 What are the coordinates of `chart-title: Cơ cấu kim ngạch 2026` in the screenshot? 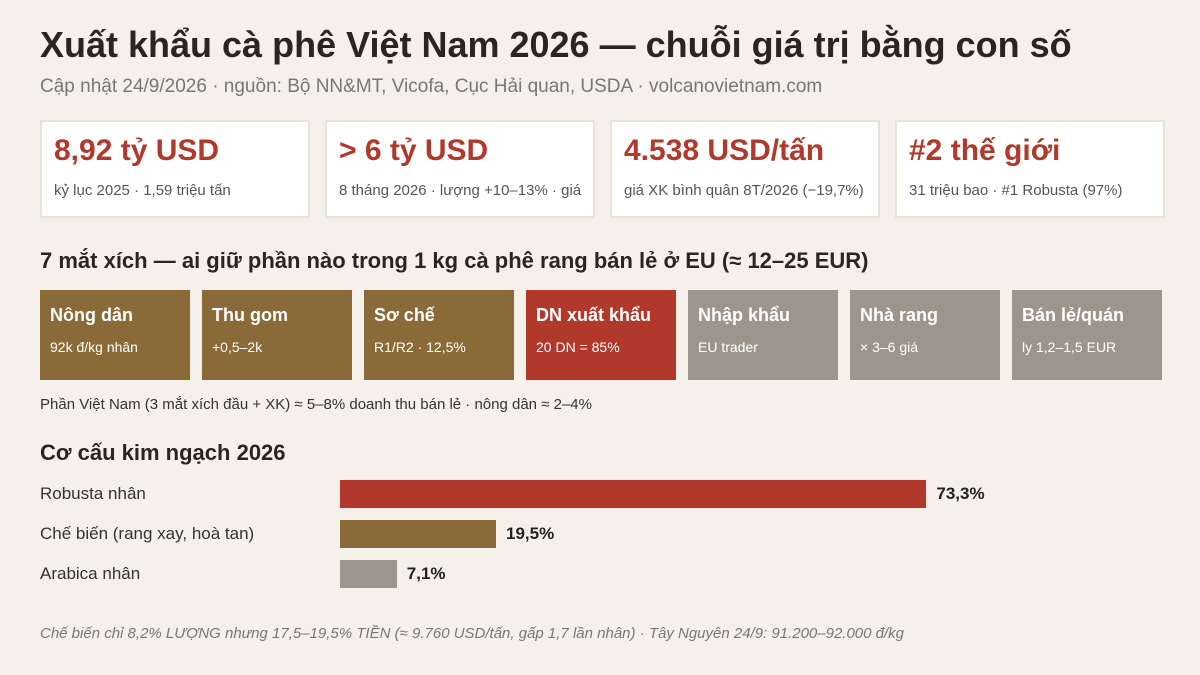 It's located at (163, 452).